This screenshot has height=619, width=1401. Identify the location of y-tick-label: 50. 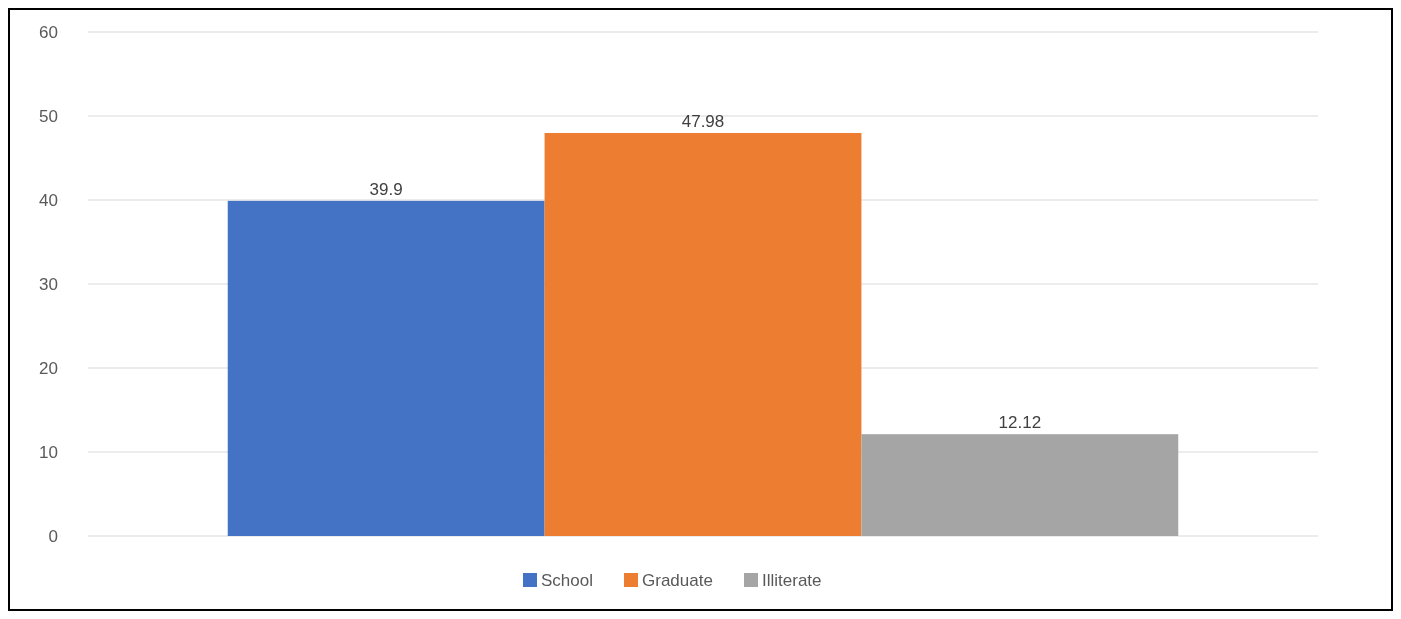
(48, 116).